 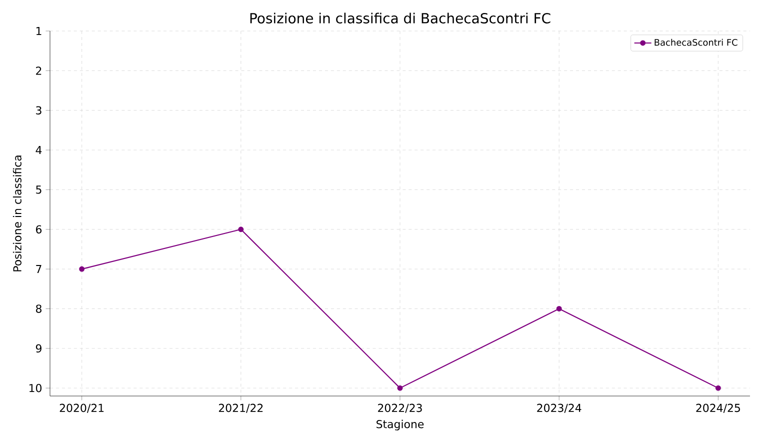 I want to click on x-tick-label: 2022/23, so click(x=400, y=408).